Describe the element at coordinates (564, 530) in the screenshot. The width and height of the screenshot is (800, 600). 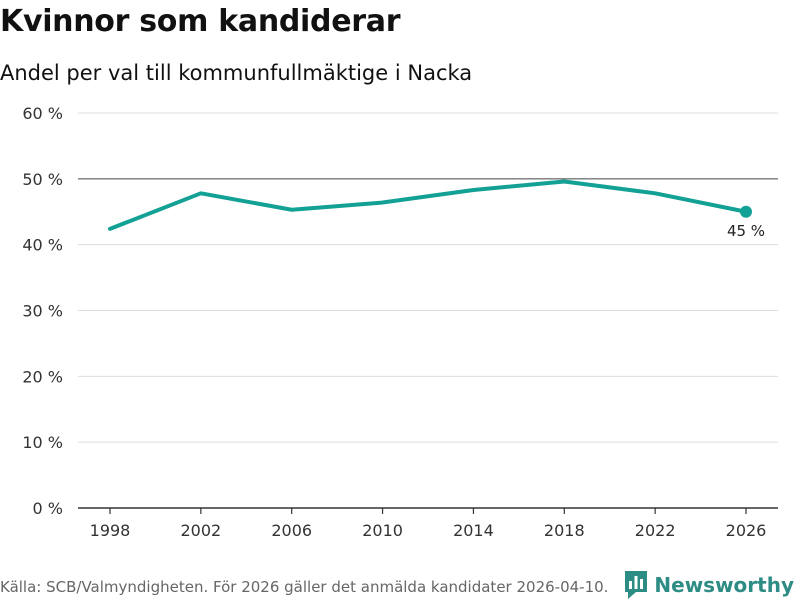
I see `x-tick-label: 2018` at that location.